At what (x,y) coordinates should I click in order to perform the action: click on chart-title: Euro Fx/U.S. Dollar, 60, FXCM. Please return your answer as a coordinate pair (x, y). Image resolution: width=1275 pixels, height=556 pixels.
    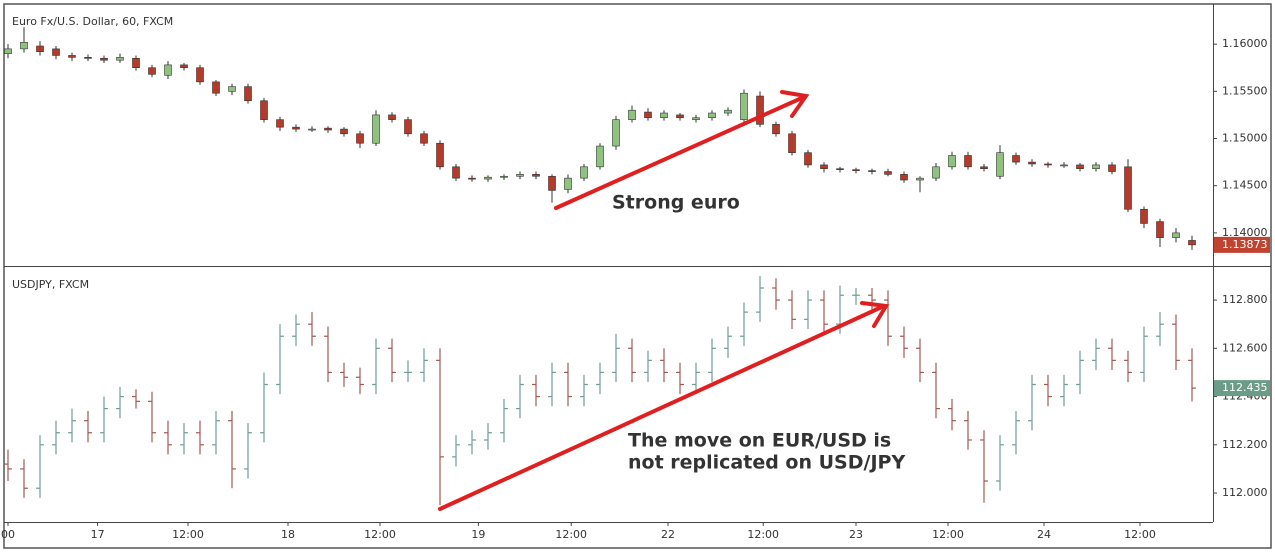
    Looking at the image, I should click on (92, 21).